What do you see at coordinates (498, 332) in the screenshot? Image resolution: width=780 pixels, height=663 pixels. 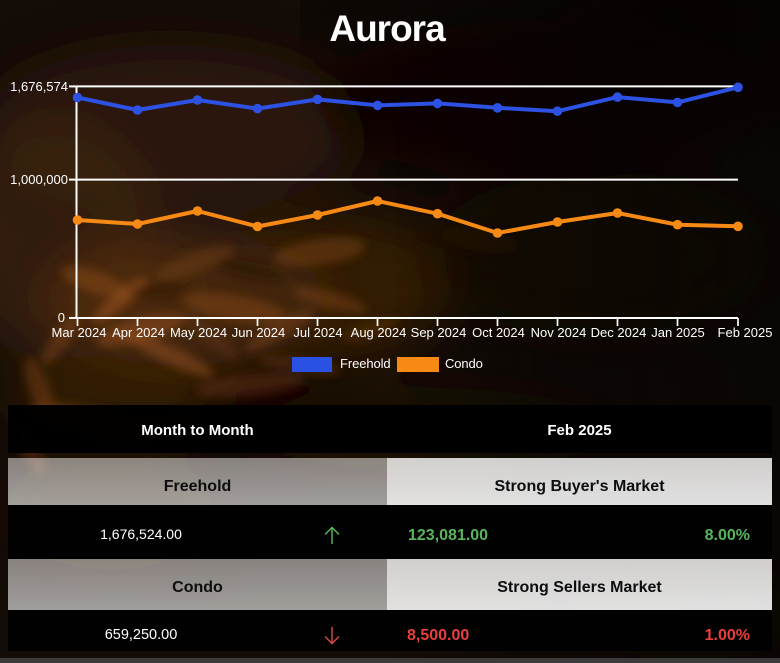 I see `svg-text: Oct 2024` at bounding box center [498, 332].